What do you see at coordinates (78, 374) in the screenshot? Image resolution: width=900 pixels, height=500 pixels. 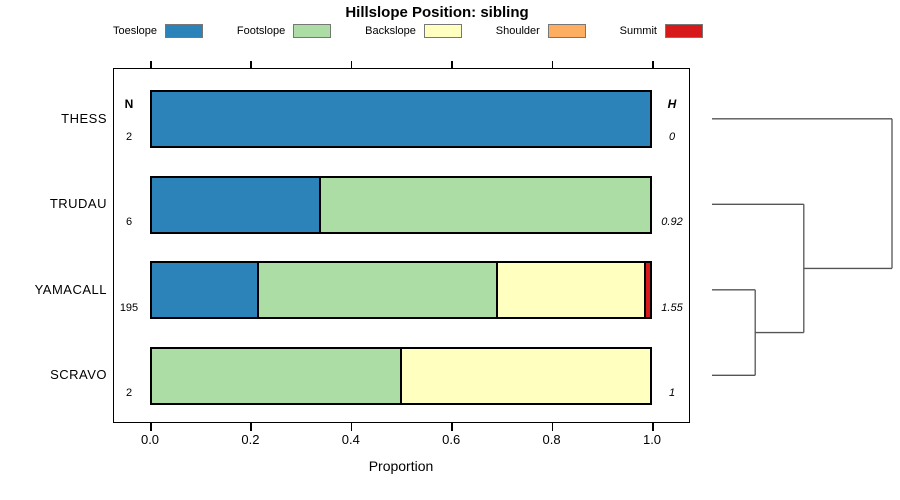 I see `y-axis-label-scravo: SCRAVO` at bounding box center [78, 374].